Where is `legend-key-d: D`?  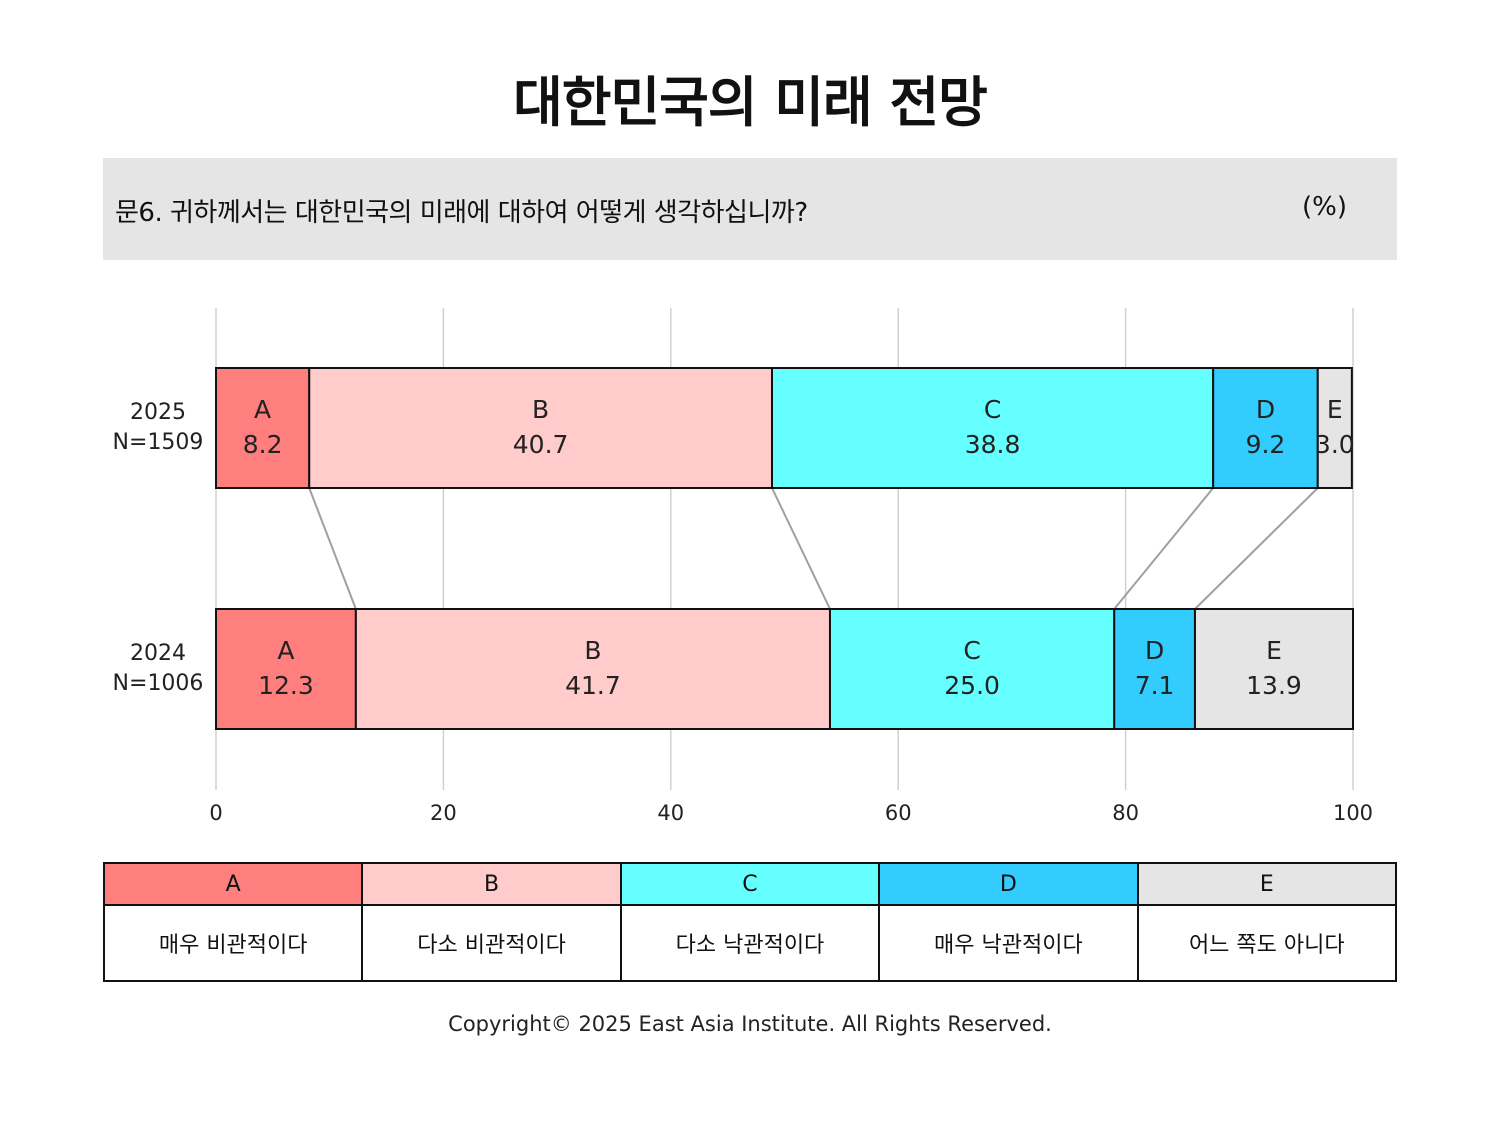 legend-key-d: D is located at coordinates (1008, 884).